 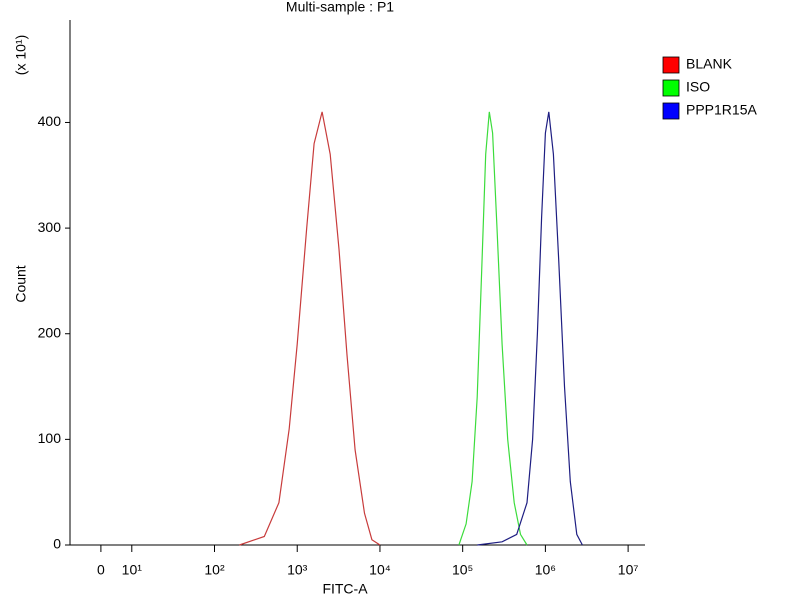 What do you see at coordinates (21, 55) in the screenshot?
I see `y-multiplier: (x 10¹)` at bounding box center [21, 55].